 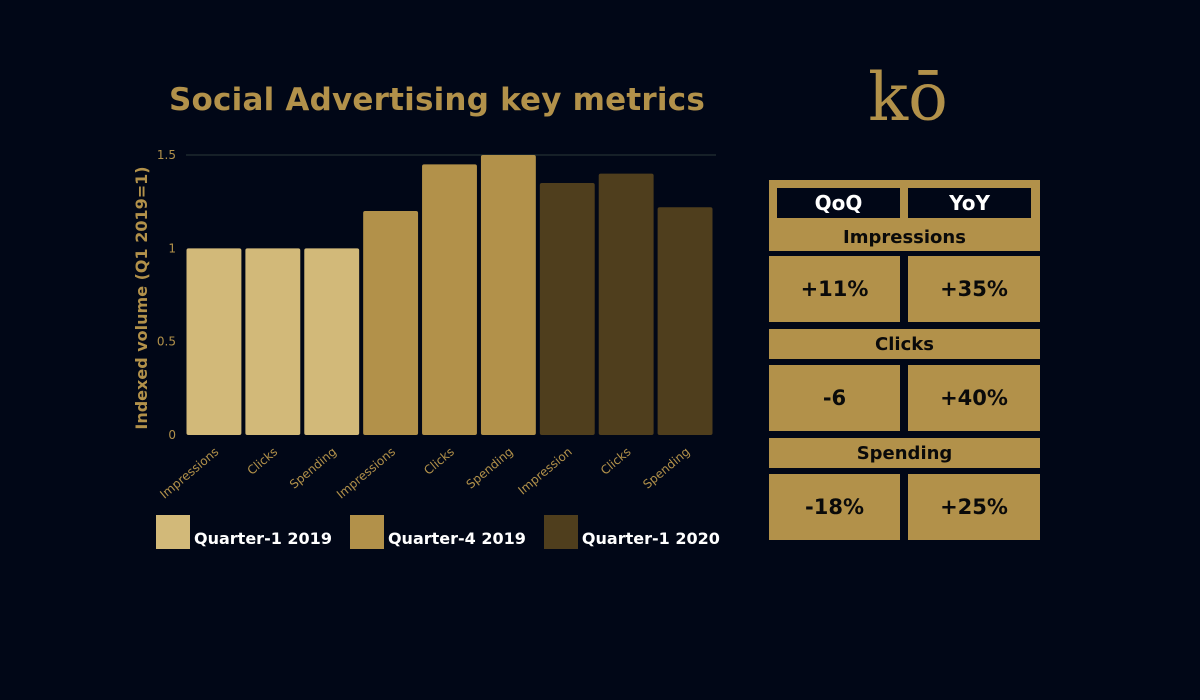 I want to click on section-label-impressions: Impressions, so click(x=904, y=237).